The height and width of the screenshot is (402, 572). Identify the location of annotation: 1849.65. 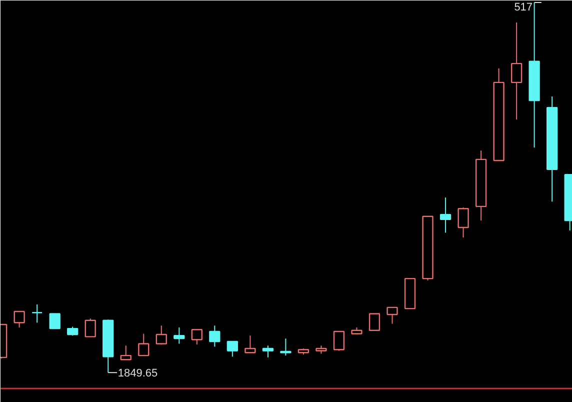
(138, 374).